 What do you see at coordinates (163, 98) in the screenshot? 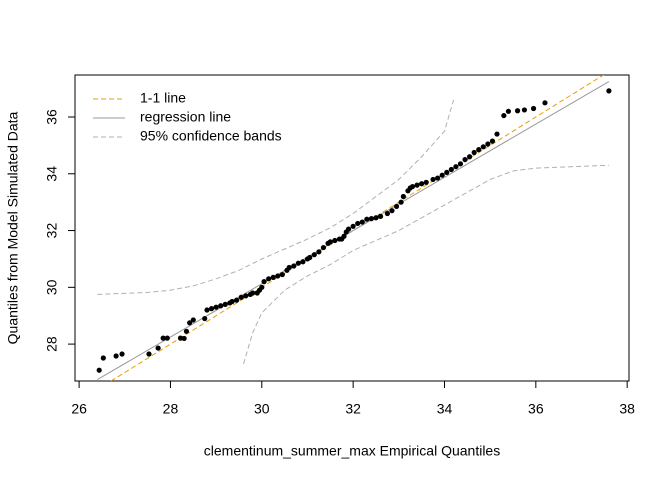
I see `legend-label: 1-1 line` at bounding box center [163, 98].